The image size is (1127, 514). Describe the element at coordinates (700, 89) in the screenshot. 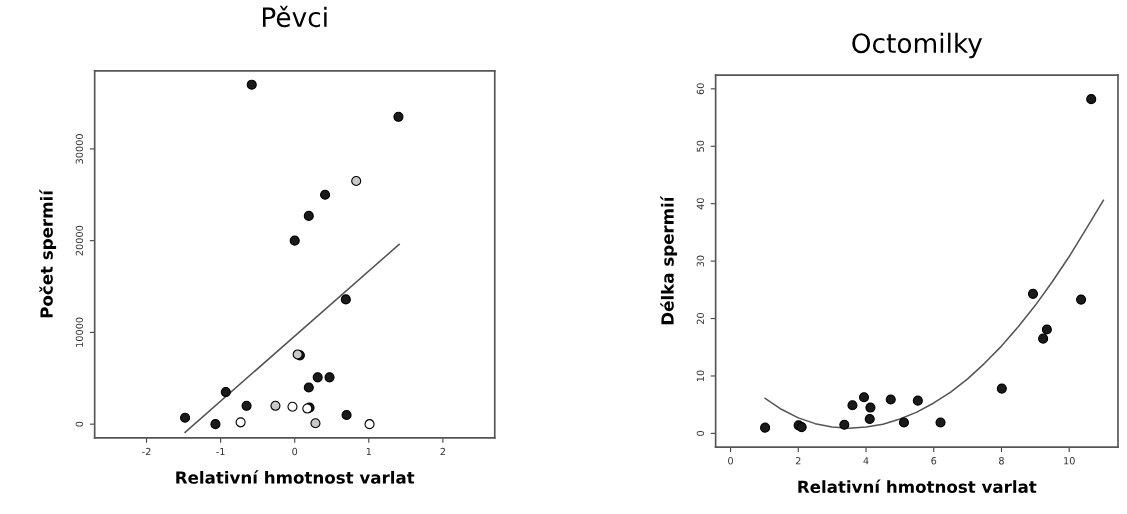

I see `y-tick-label: 60` at that location.